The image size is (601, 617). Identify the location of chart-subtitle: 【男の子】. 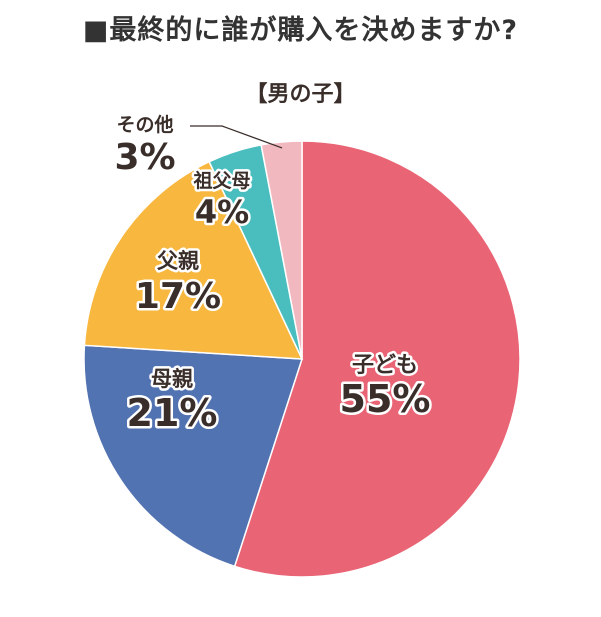
(300, 94).